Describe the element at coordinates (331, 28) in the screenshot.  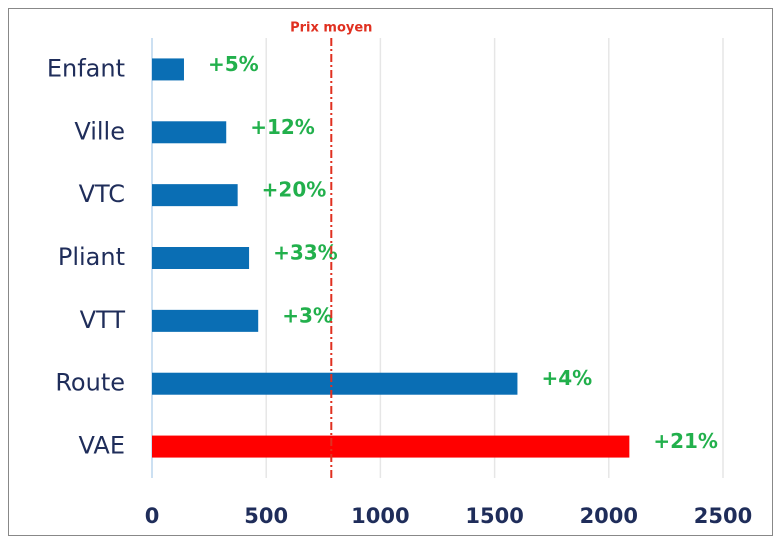
I see `reference-label: Prix moyen` at that location.